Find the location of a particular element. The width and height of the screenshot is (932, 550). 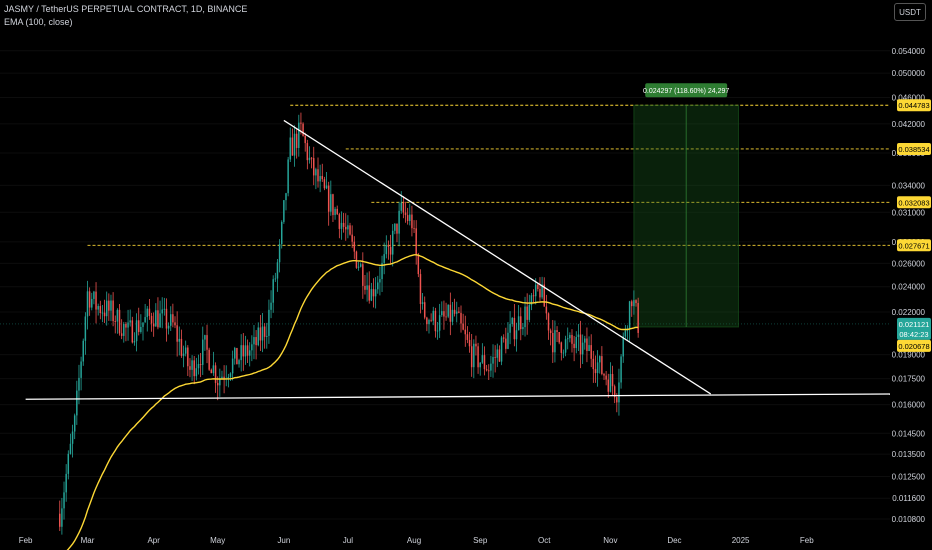

time-axis: Feb Mar Apr May Jun Jul Aug Sep Oct Nov Dec 2025 Feb is located at coordinates (416, 540).